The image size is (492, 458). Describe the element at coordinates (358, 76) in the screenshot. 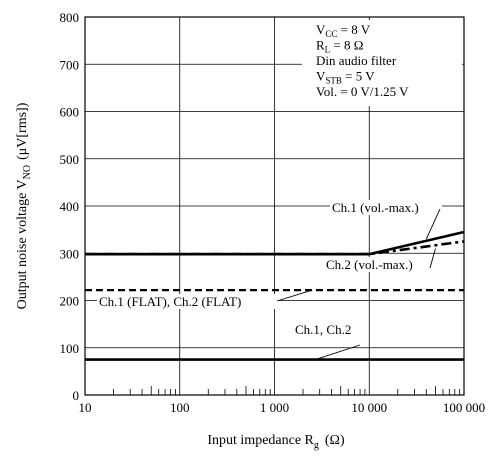

I see `condition-rest: = 5 V` at that location.